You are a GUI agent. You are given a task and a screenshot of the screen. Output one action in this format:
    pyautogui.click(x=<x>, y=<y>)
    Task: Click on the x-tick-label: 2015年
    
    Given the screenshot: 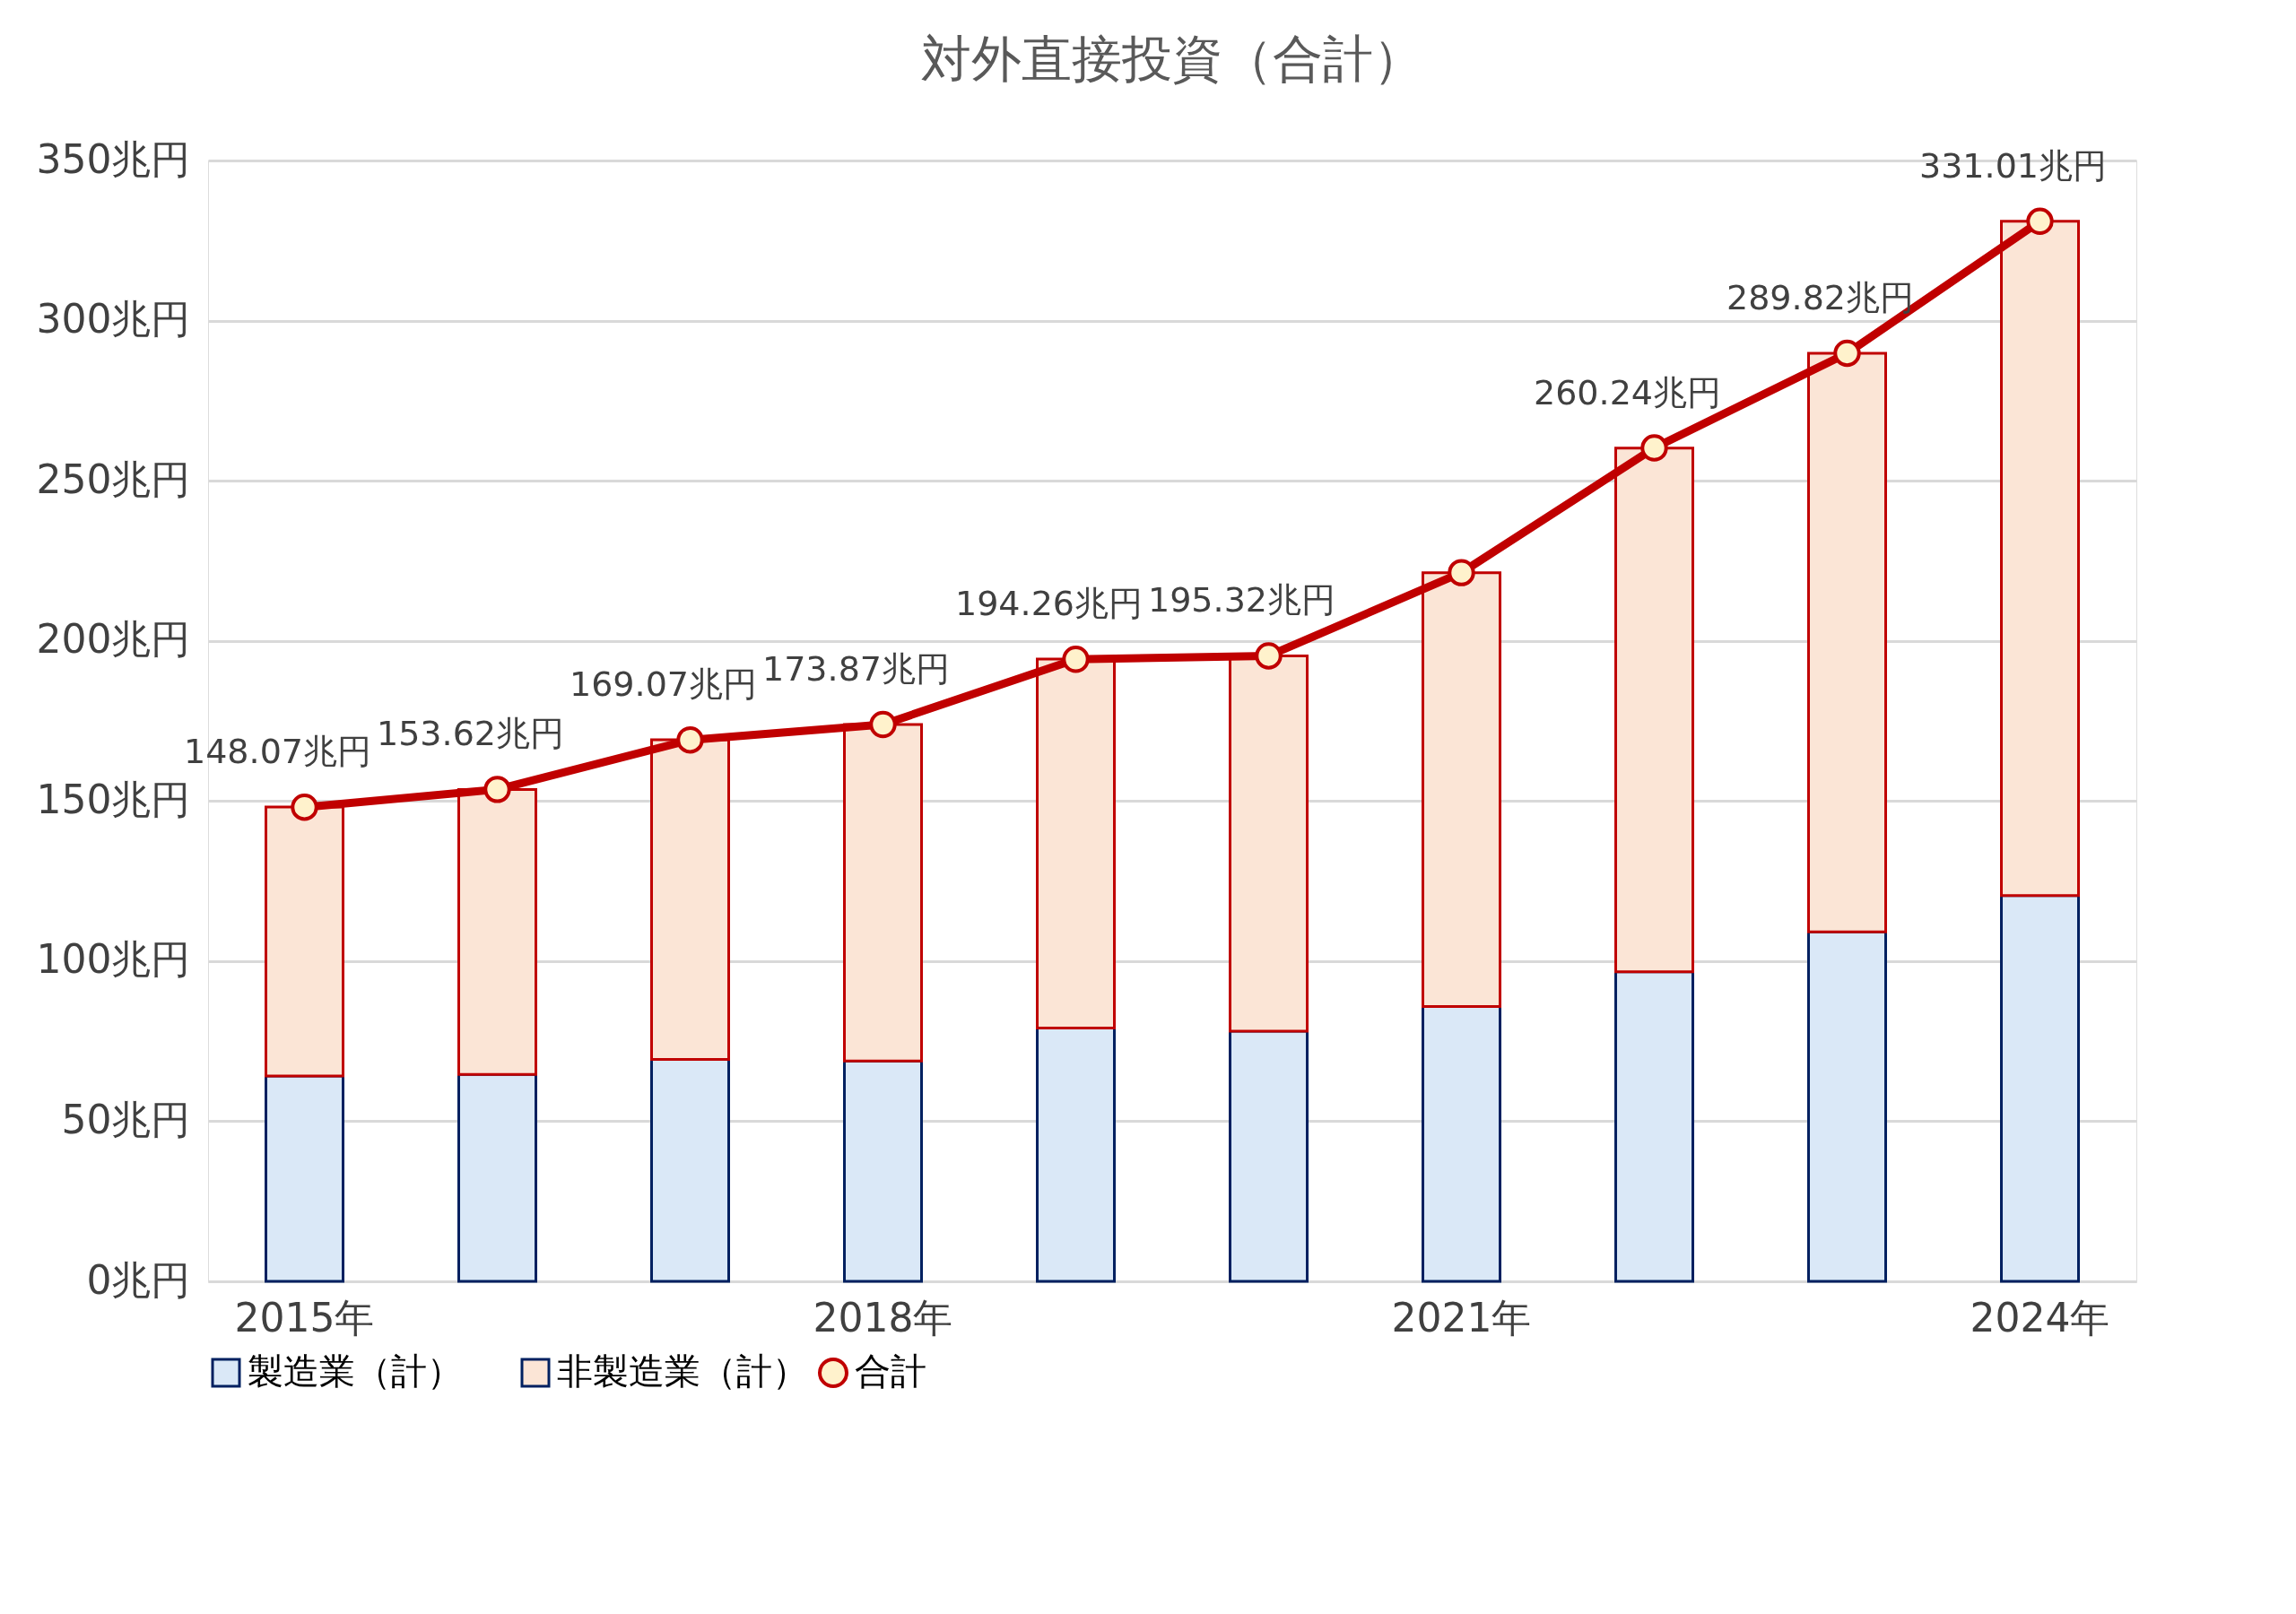 What is the action you would take?
    pyautogui.click(x=304, y=1317)
    